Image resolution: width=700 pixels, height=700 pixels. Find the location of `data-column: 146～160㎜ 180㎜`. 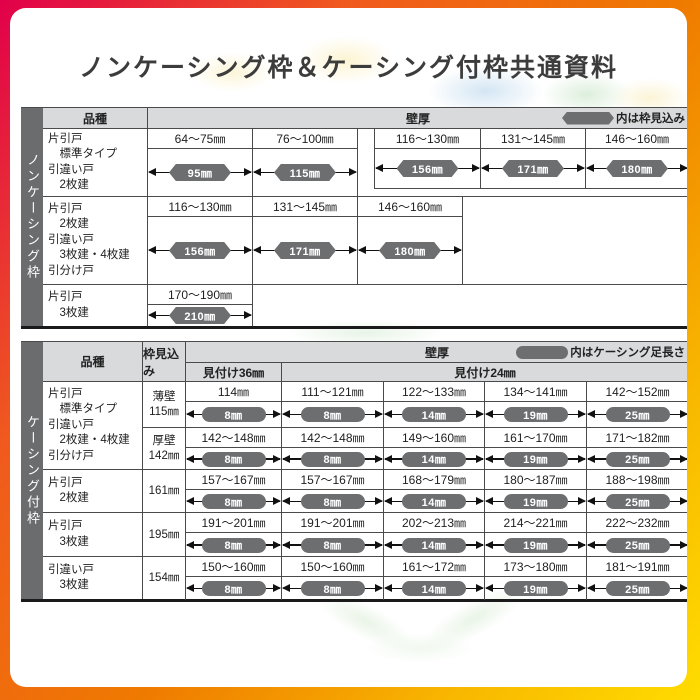

data-column: 146～160㎜ 180㎜ is located at coordinates (410, 240).